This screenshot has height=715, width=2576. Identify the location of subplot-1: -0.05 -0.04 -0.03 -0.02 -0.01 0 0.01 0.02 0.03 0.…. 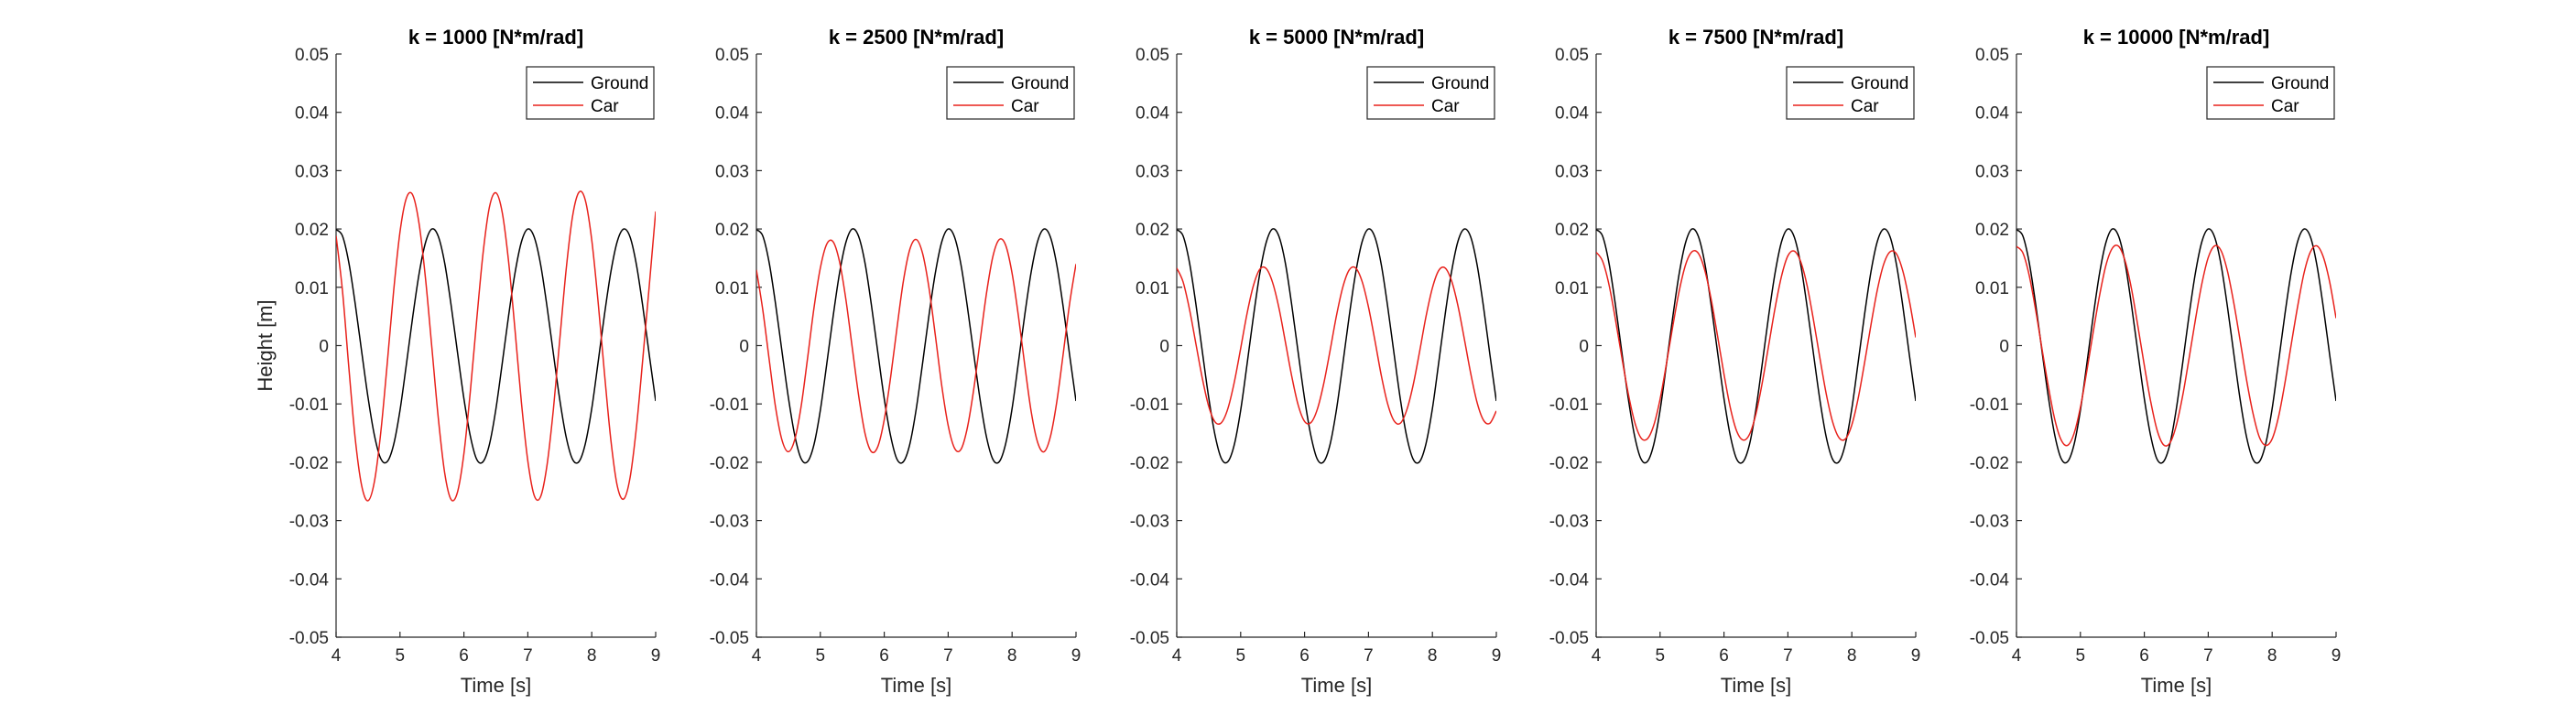
(457, 361).